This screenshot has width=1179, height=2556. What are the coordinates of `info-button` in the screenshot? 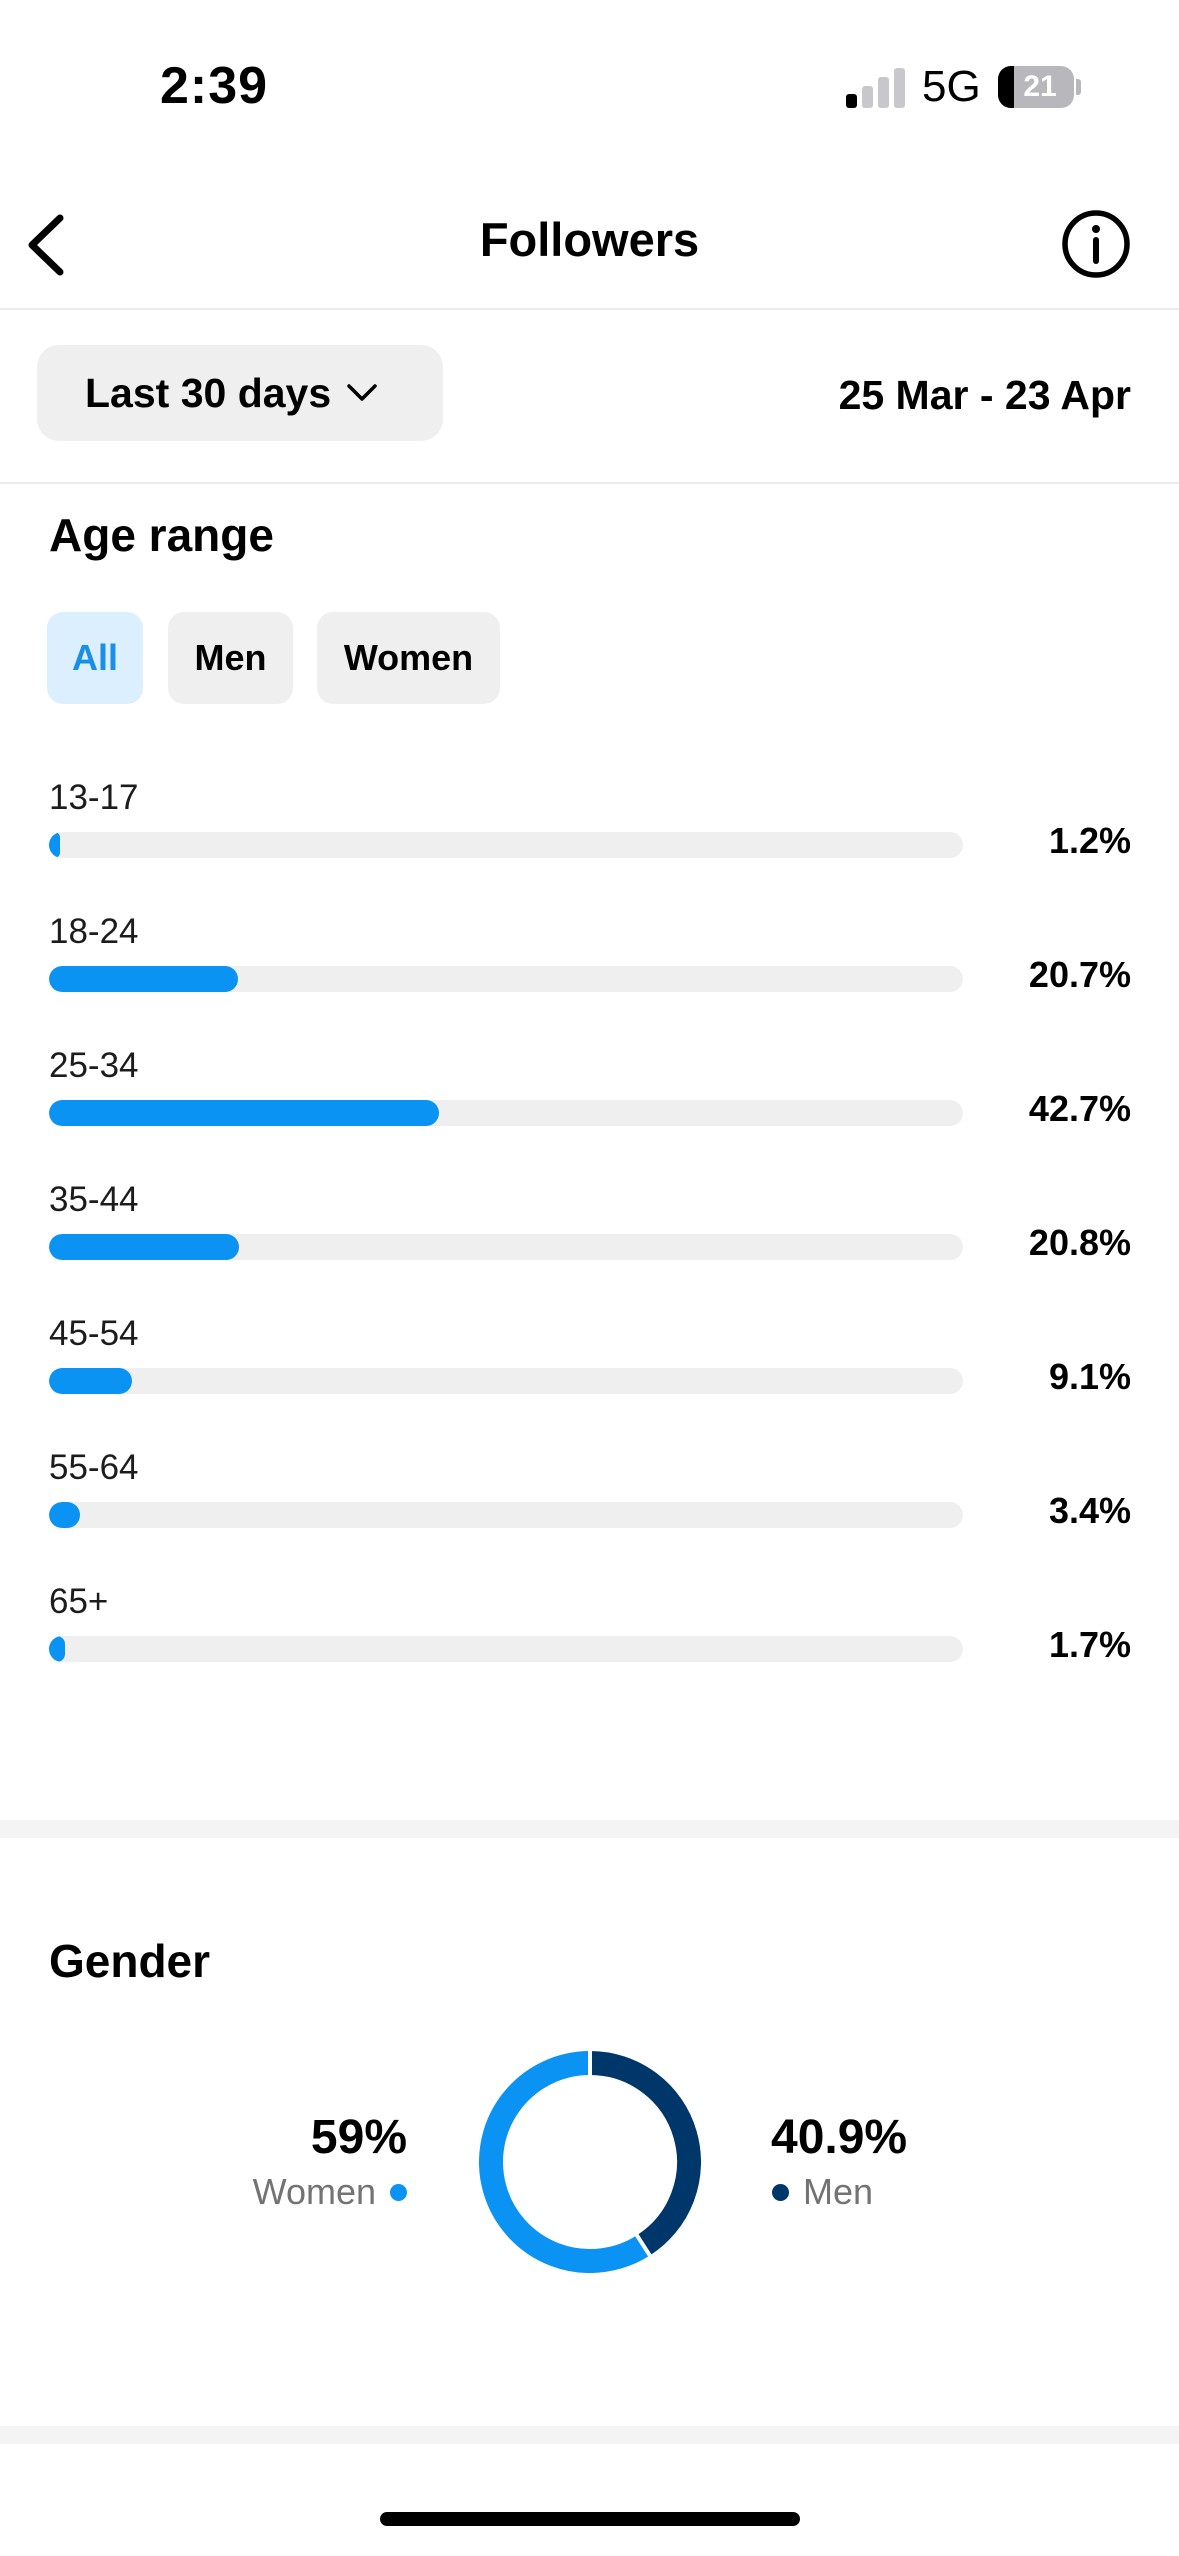 It's located at (1096, 244).